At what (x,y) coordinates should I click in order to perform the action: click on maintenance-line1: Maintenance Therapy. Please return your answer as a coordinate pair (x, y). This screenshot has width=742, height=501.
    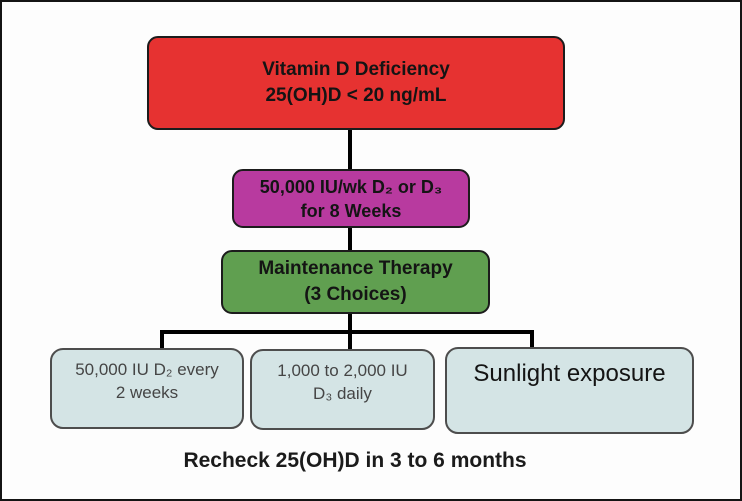
    Looking at the image, I should click on (355, 268).